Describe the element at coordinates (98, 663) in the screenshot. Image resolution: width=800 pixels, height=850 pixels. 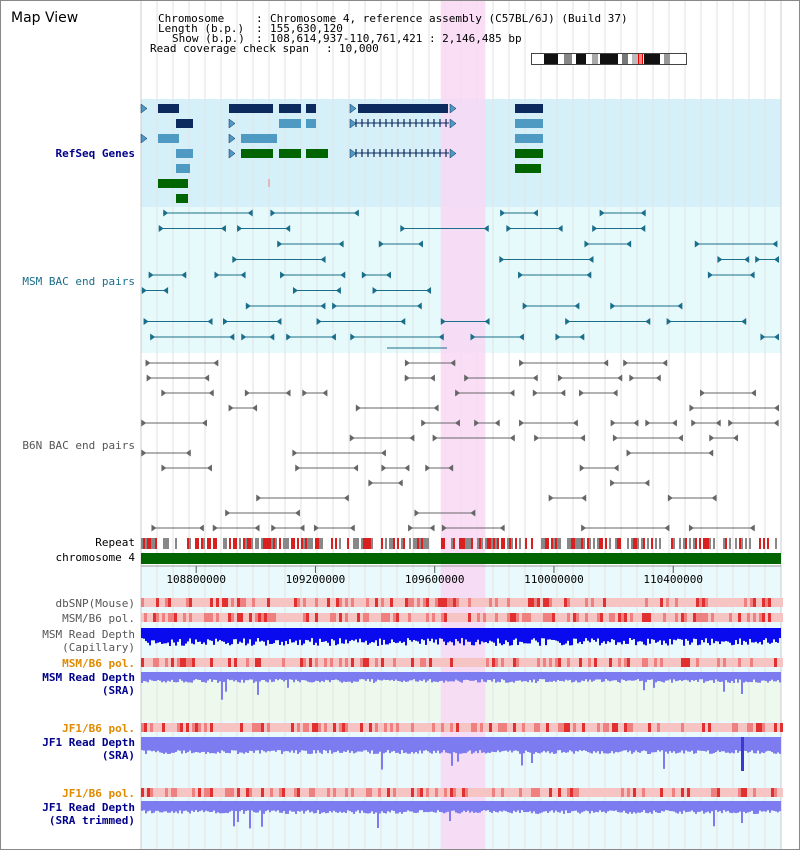
I see `track-label-msm-b6-pol-sra: MSM/B6 pol.` at that location.